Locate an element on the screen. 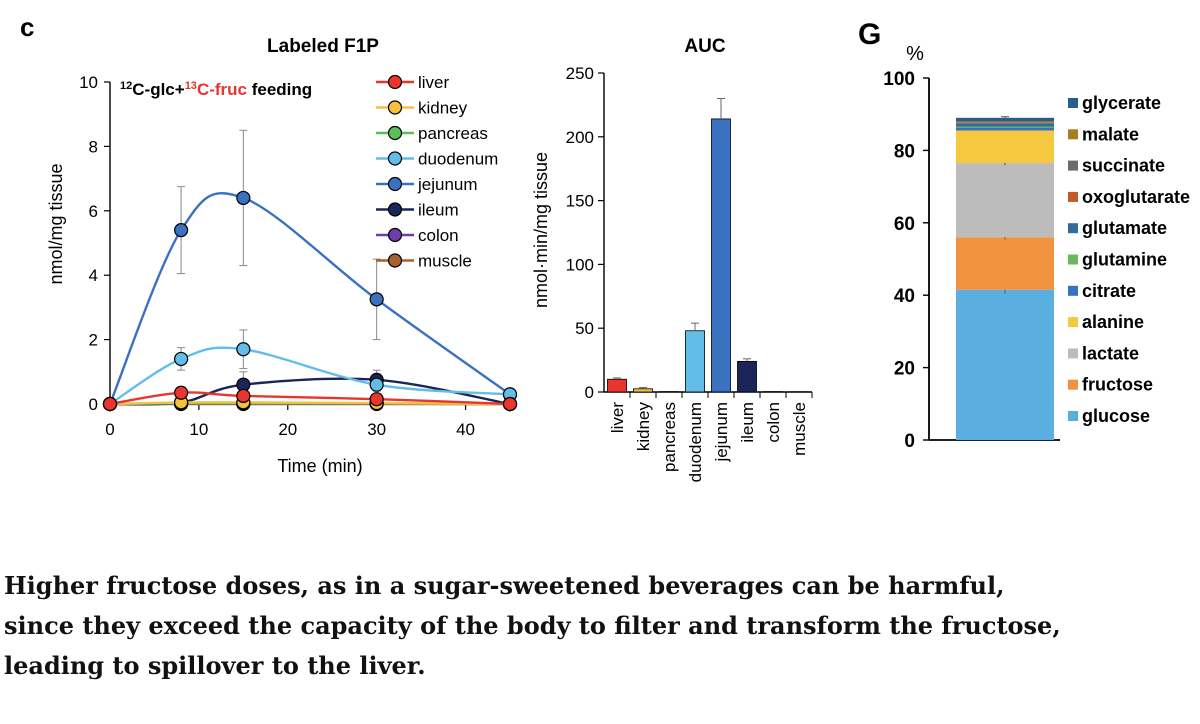  stack-ylabel: % is located at coordinates (915, 54).